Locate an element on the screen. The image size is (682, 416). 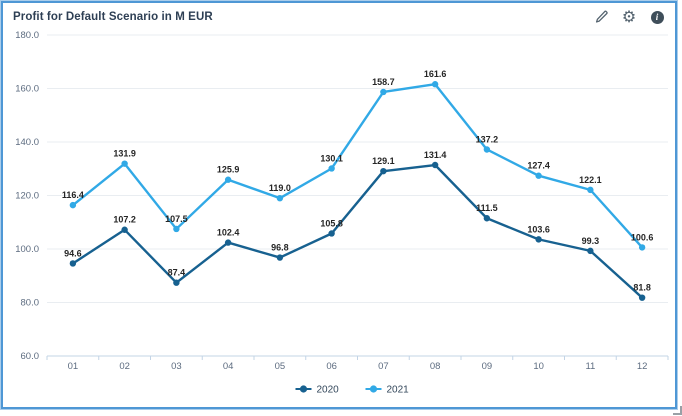
resize-handle is located at coordinates (677, 410).